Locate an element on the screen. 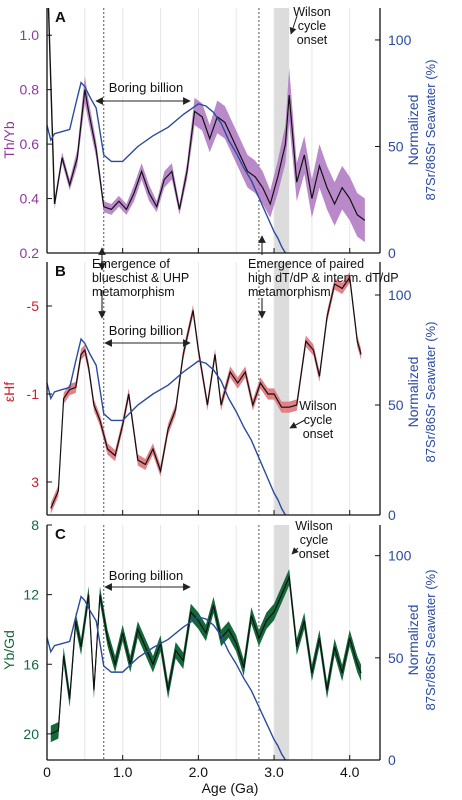 Image resolution: width=462 pixels, height=800 pixels. emergence-right-line3: metamorphism is located at coordinates (289, 292).